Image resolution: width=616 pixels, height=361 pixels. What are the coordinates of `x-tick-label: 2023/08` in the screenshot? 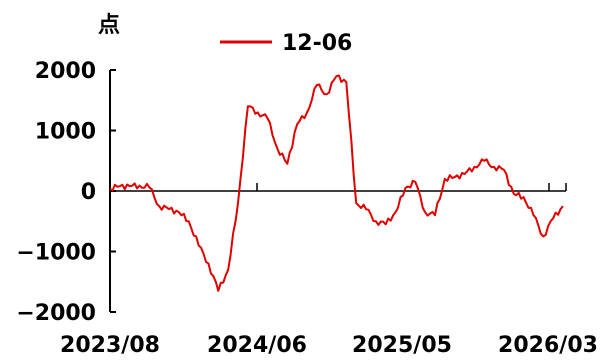 It's located at (110, 345).